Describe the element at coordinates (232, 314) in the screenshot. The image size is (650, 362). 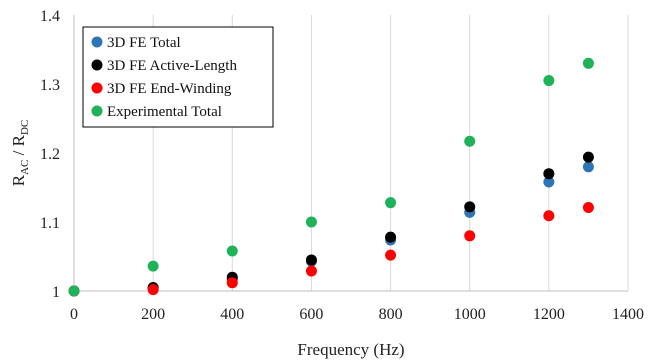
I see `x-tick-label: 400` at that location.